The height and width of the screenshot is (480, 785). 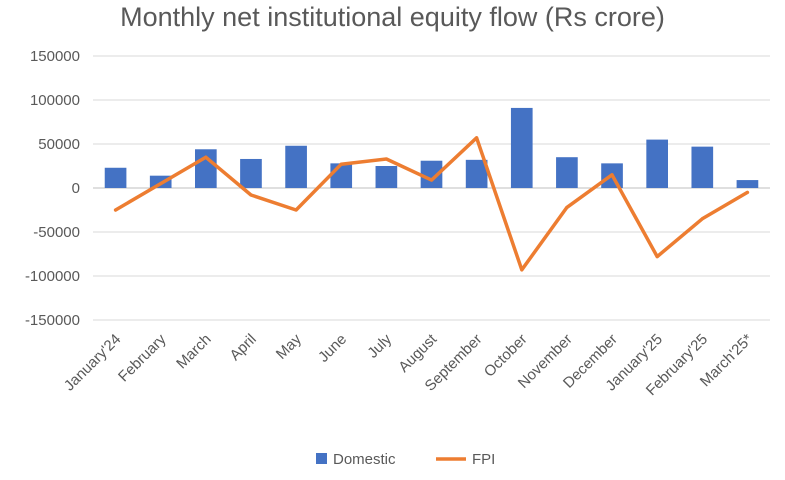 What do you see at coordinates (52, 276) in the screenshot?
I see `y-tick-label: -100000` at bounding box center [52, 276].